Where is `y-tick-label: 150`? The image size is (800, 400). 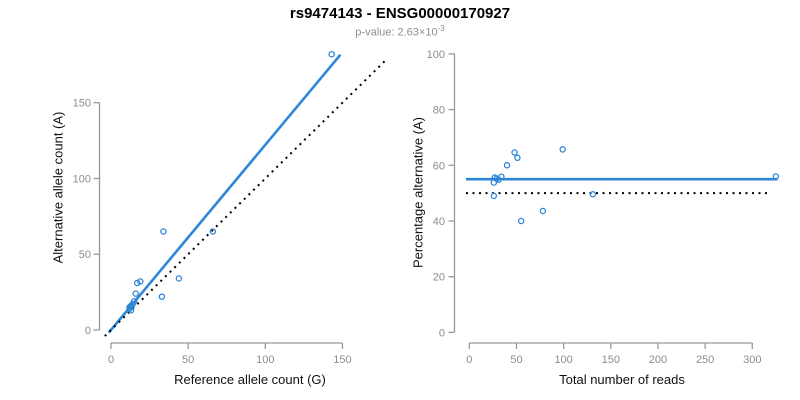 y-tick-label: 150 is located at coordinates (82, 104).